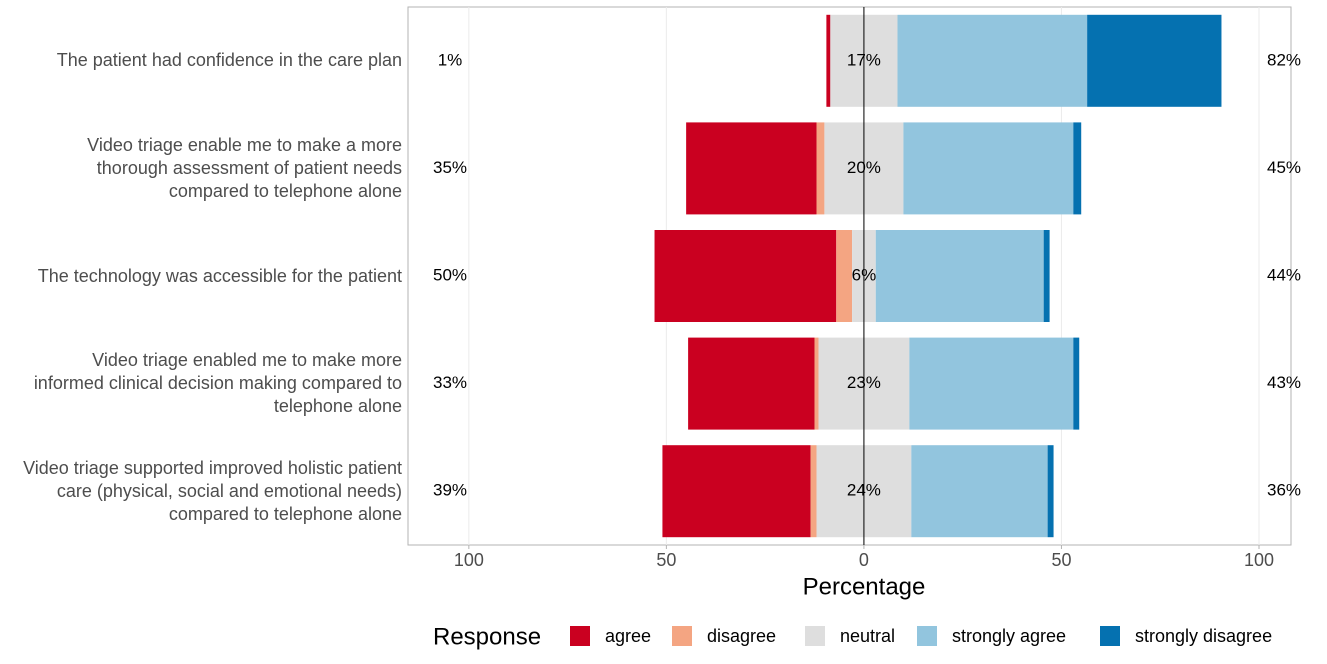 This screenshot has height=664, width=1327. What do you see at coordinates (1284, 382) in the screenshot?
I see `right-total-label: 43%` at bounding box center [1284, 382].